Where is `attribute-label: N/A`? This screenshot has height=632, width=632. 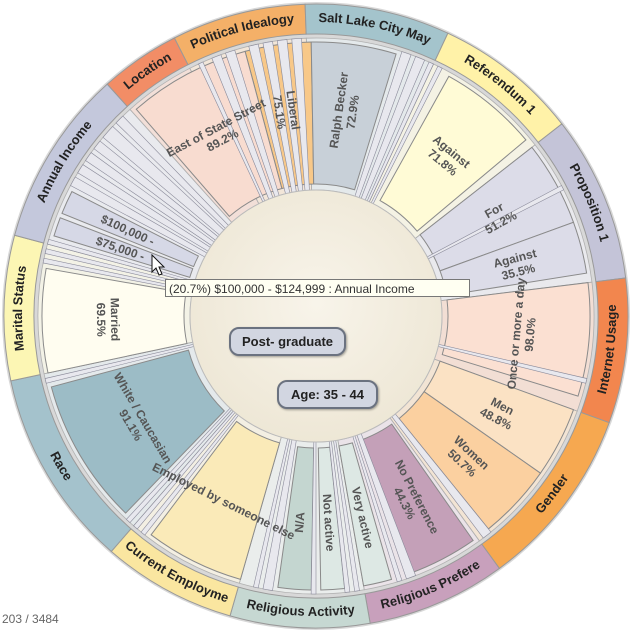 attribute-label: N/A is located at coordinates (300, 522).